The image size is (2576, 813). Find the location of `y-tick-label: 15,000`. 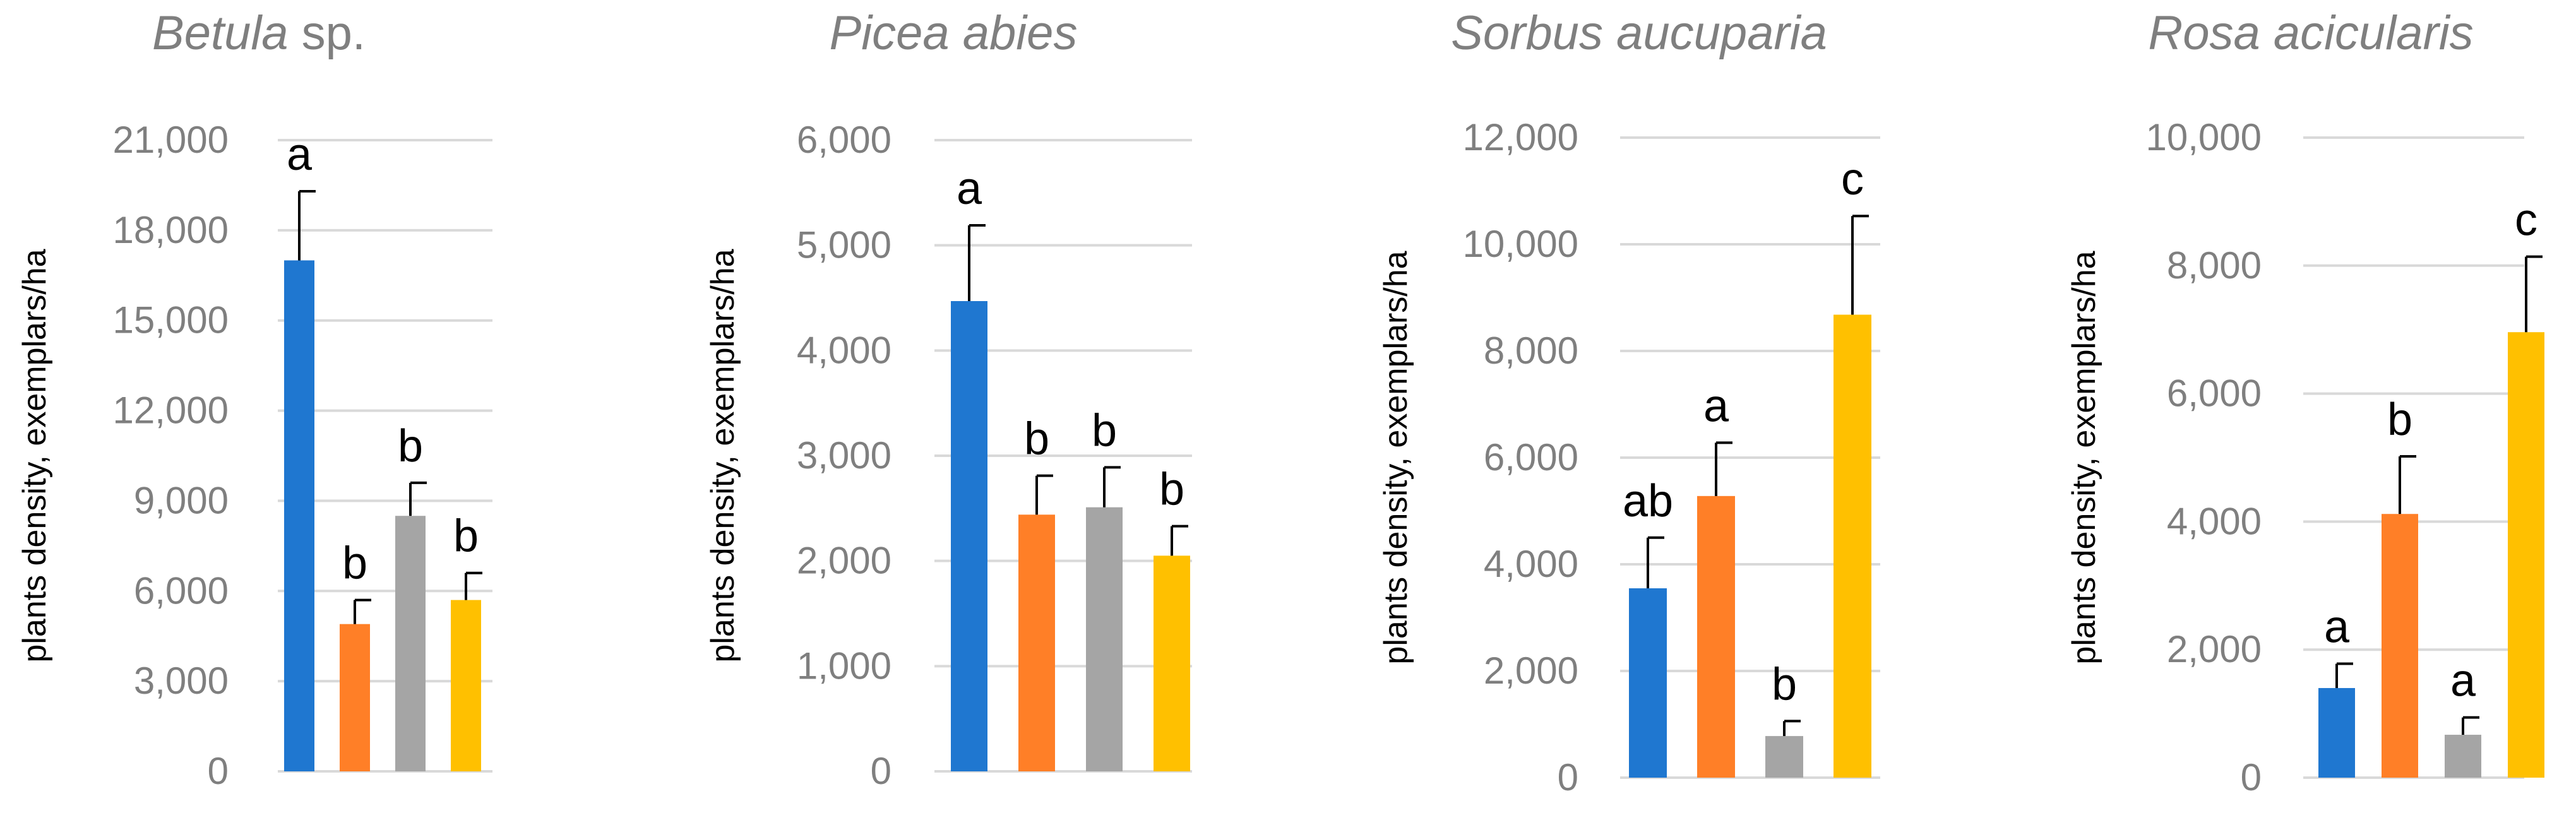

y-tick-label: 15,000 is located at coordinates (170, 320).